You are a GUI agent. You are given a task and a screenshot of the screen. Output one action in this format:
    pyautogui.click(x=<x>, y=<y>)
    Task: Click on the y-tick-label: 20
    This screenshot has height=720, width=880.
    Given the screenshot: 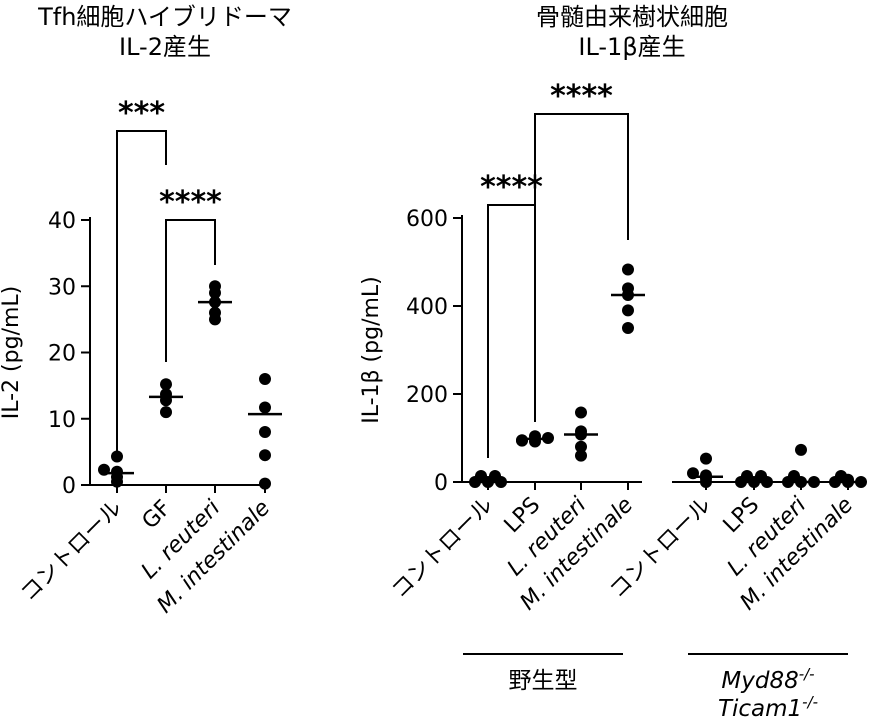 What is the action you would take?
    pyautogui.click(x=62, y=354)
    